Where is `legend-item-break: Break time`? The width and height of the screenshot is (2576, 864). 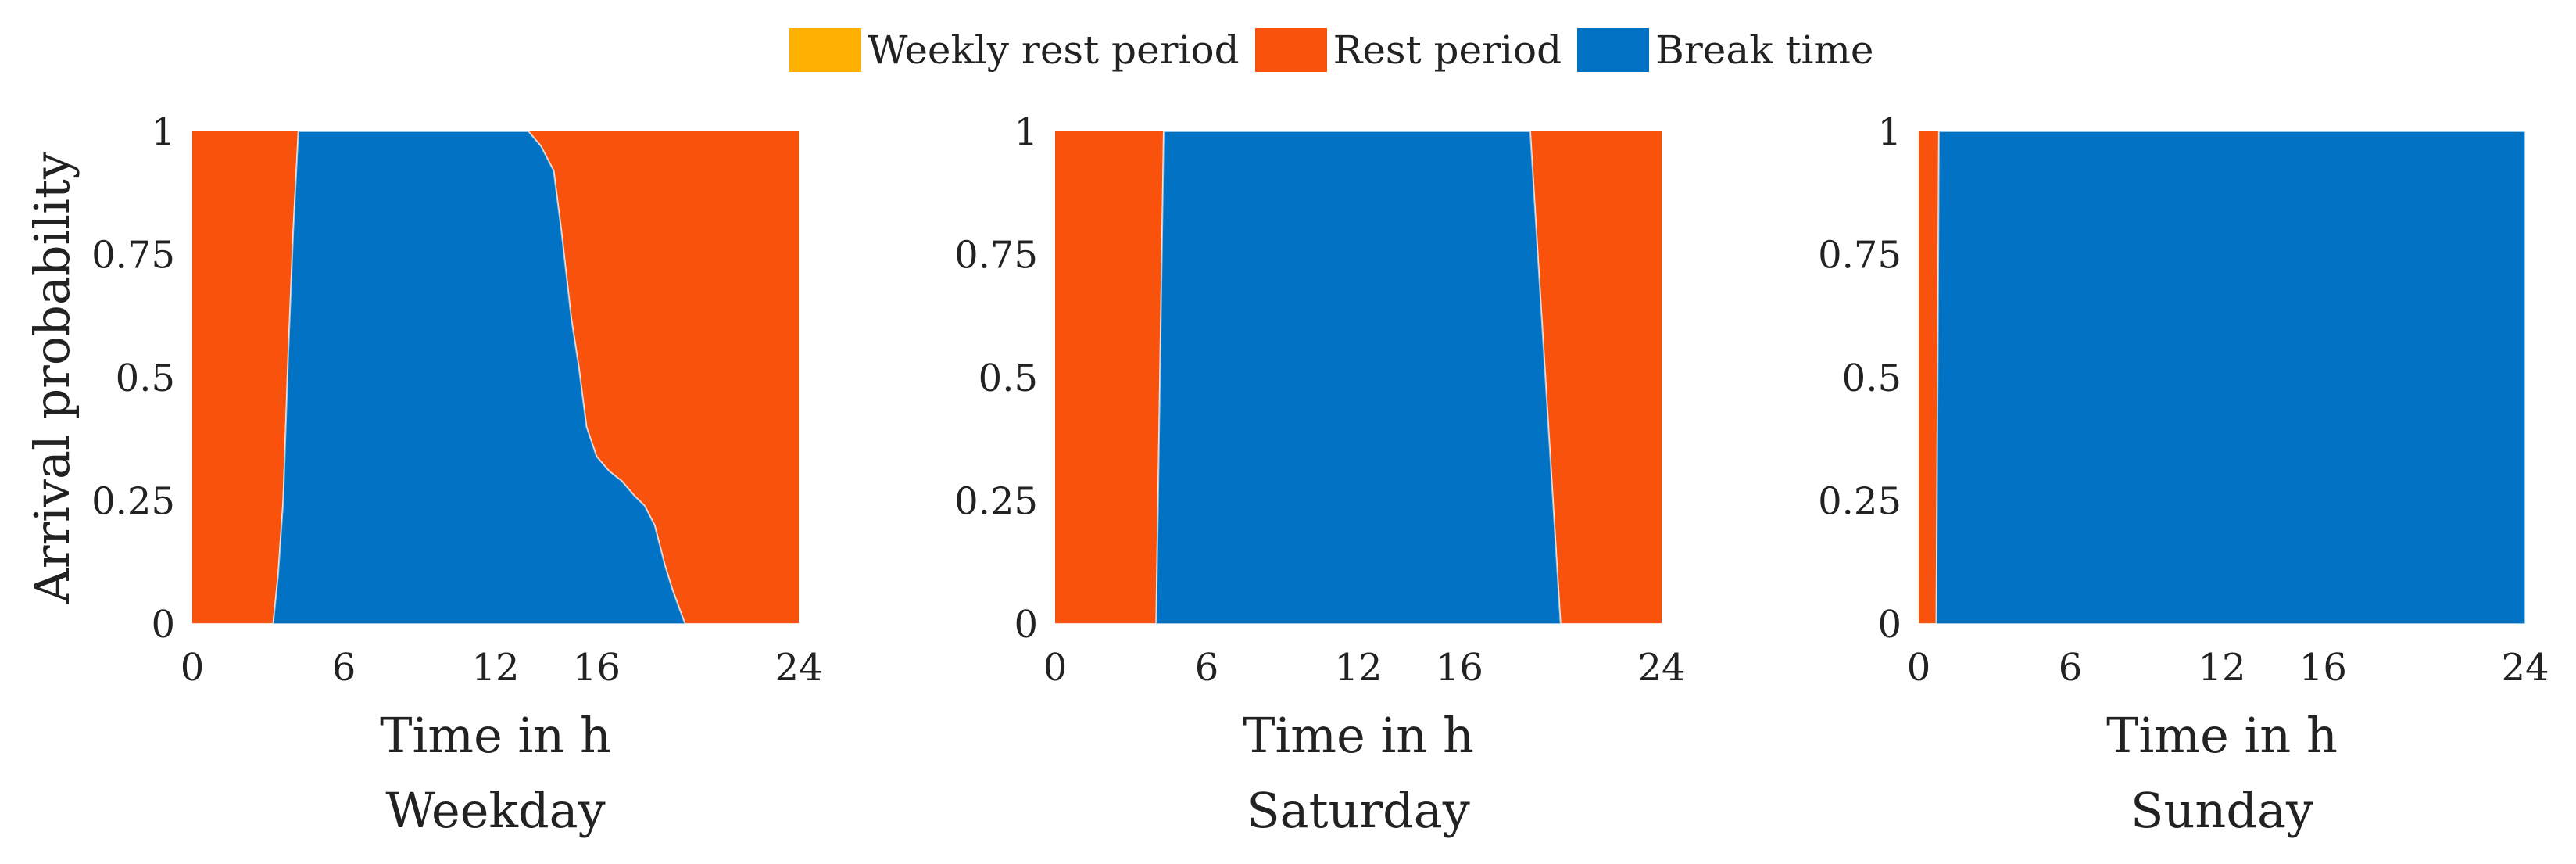 legend-item-break: Break time is located at coordinates (1725, 50).